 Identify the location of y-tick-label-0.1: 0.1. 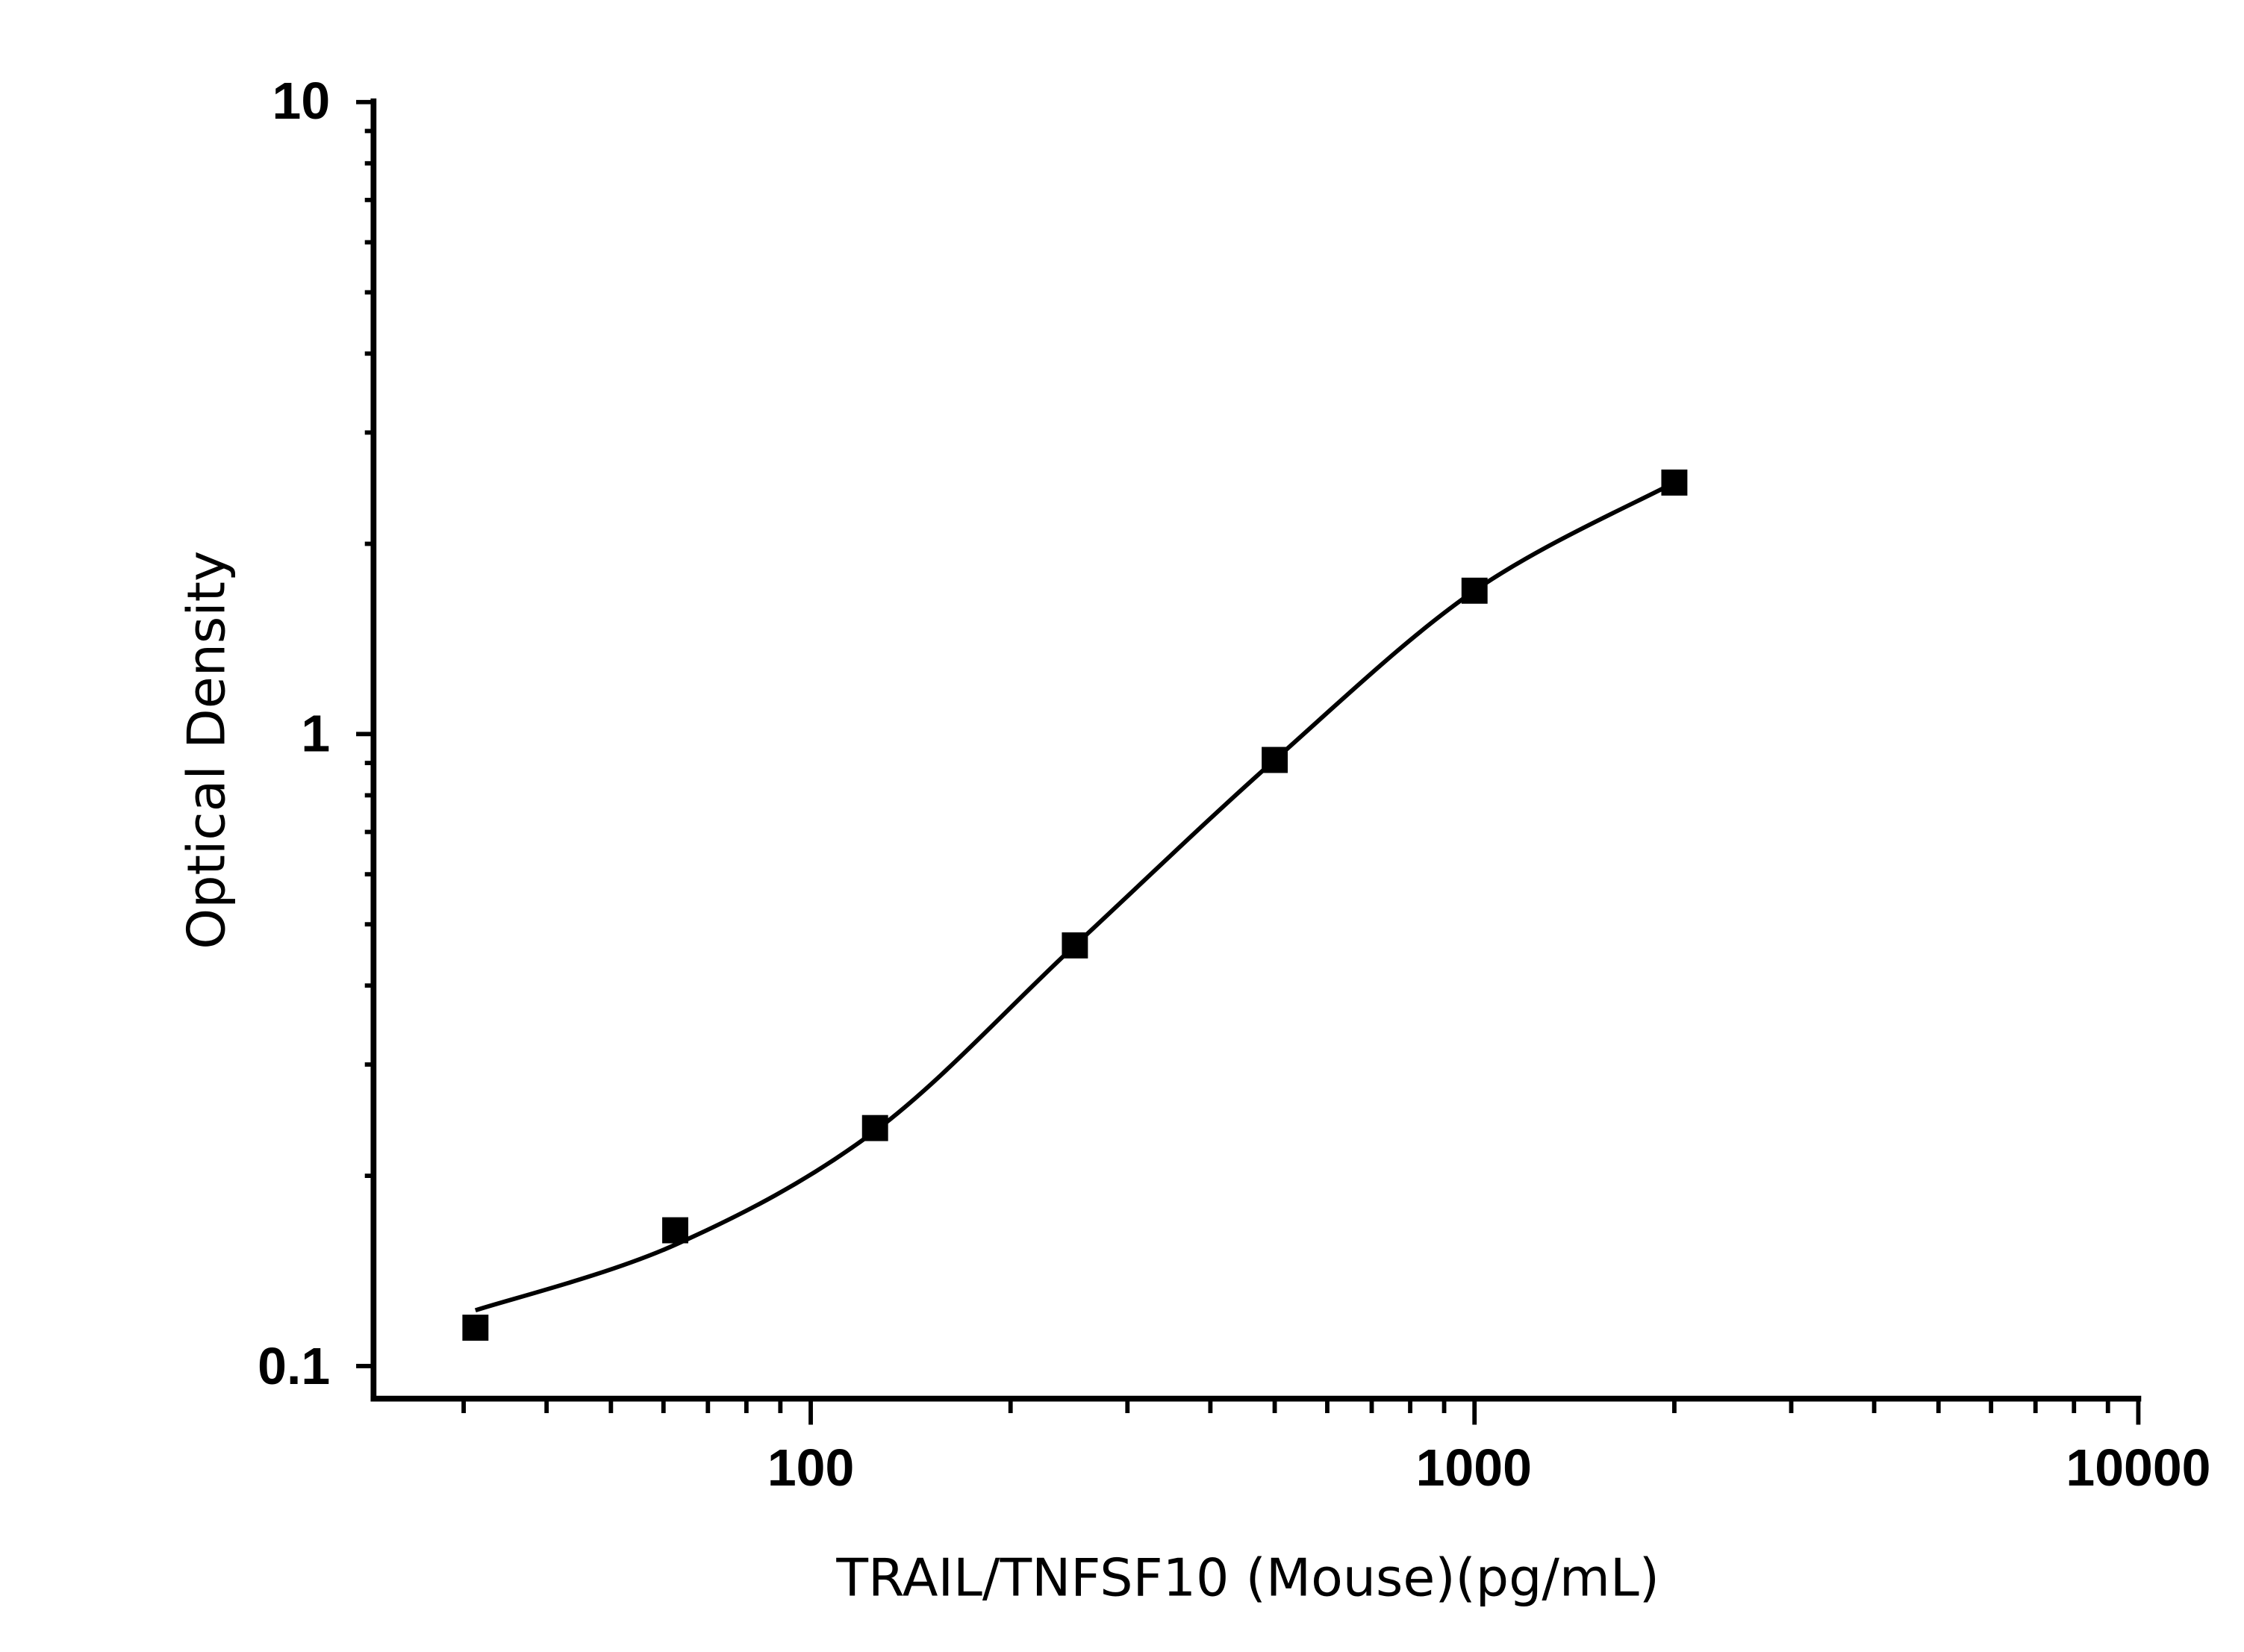
(294, 1366).